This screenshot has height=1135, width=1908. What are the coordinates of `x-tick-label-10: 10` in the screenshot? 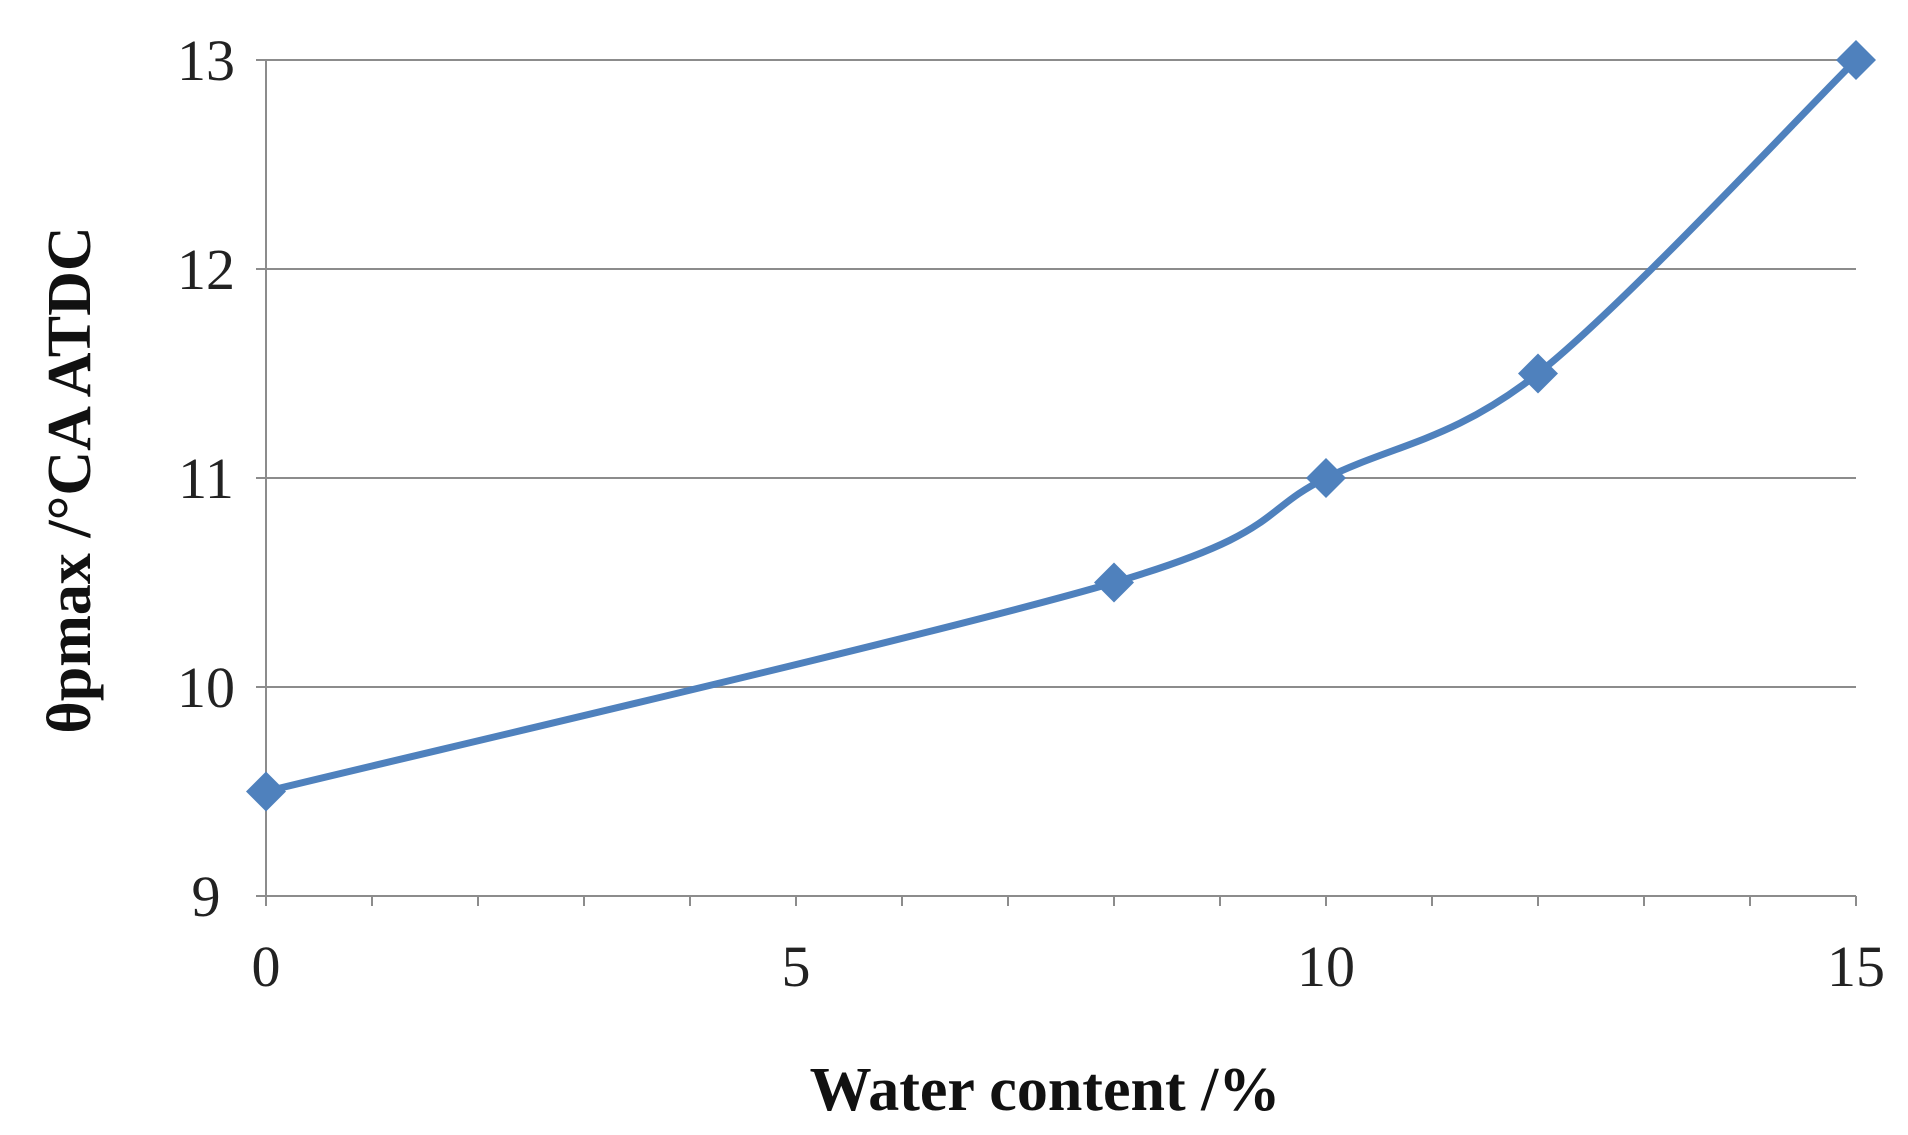 It's located at (1326, 966).